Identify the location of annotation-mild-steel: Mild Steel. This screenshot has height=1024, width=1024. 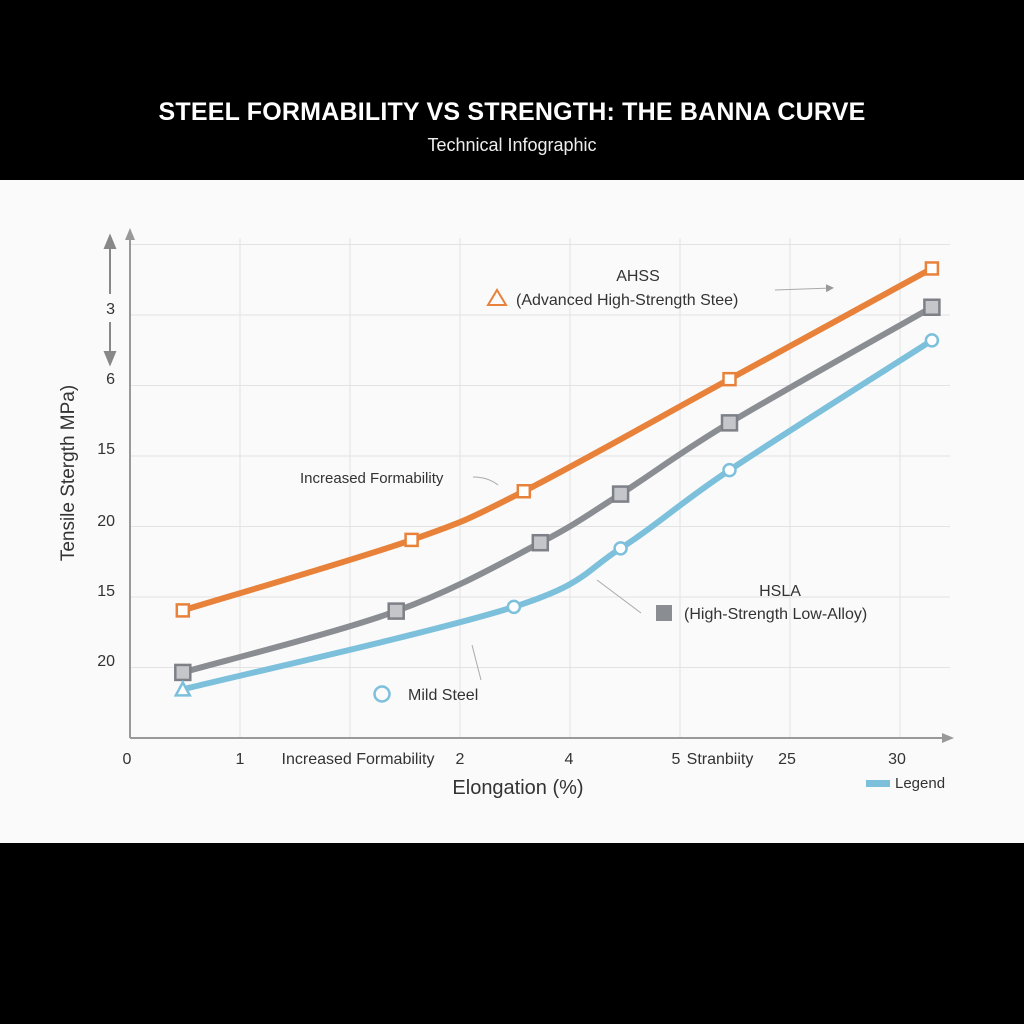
(443, 695).